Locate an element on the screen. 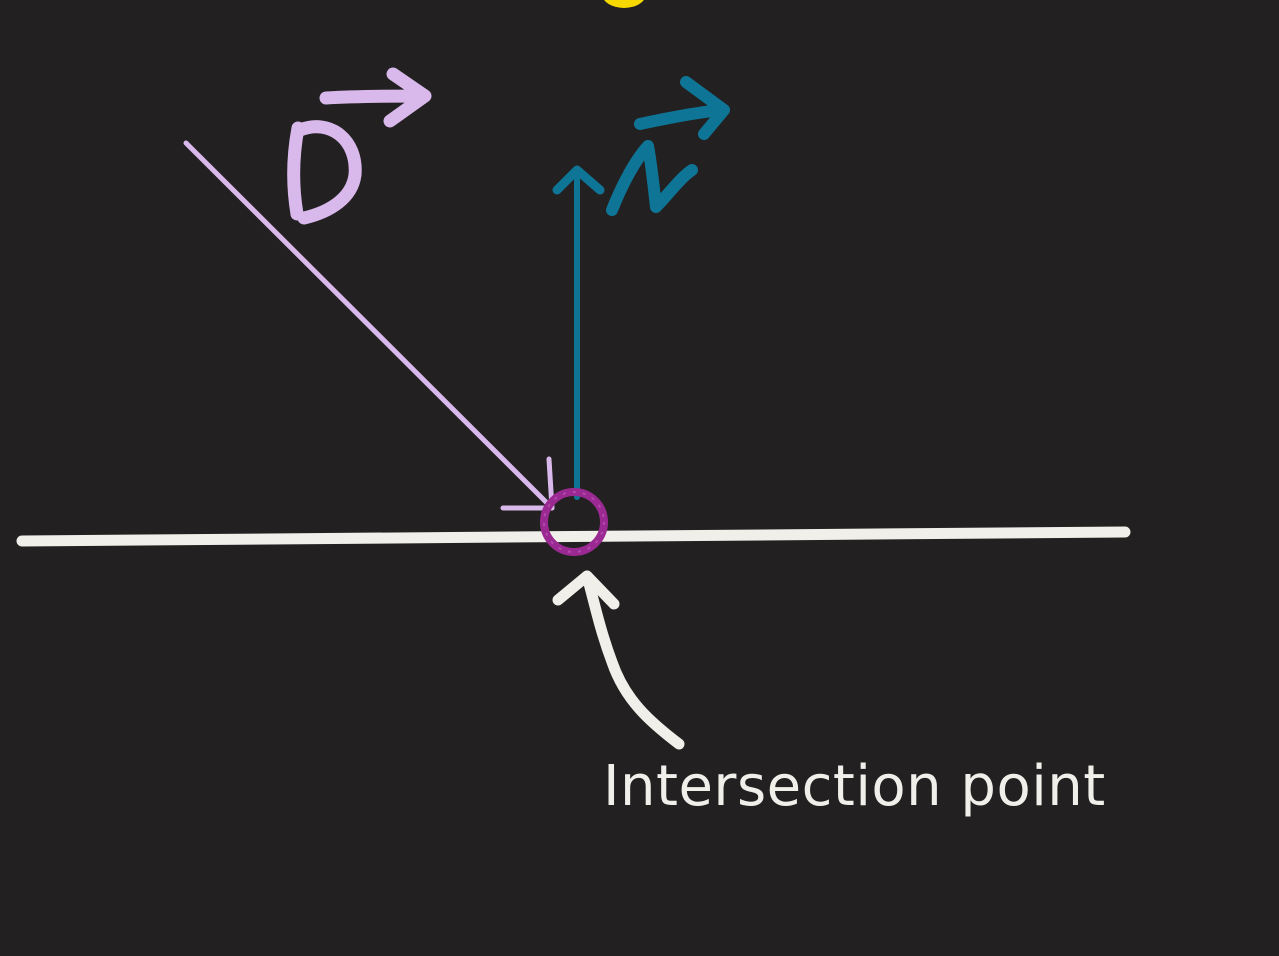 This screenshot has height=956, width=1279. pointer-arrow is located at coordinates (618, 660).